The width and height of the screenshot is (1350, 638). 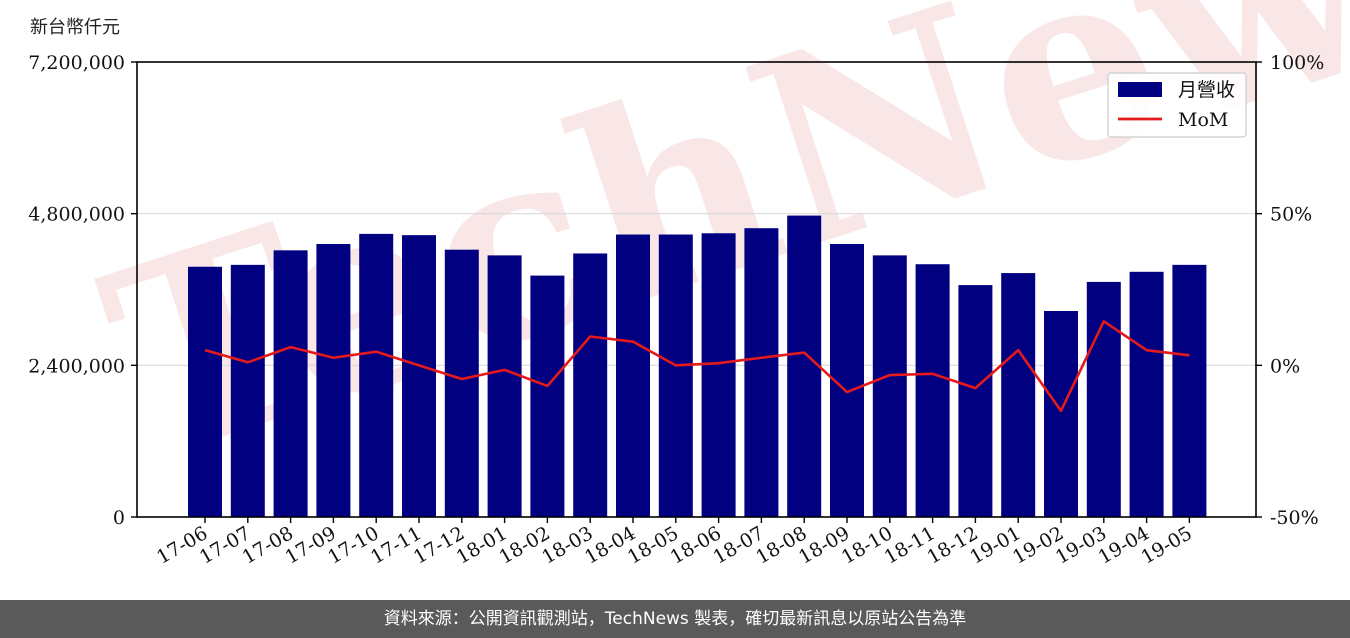 What do you see at coordinates (76, 63) in the screenshot?
I see `y-left-tick-label: 7,200,000` at bounding box center [76, 63].